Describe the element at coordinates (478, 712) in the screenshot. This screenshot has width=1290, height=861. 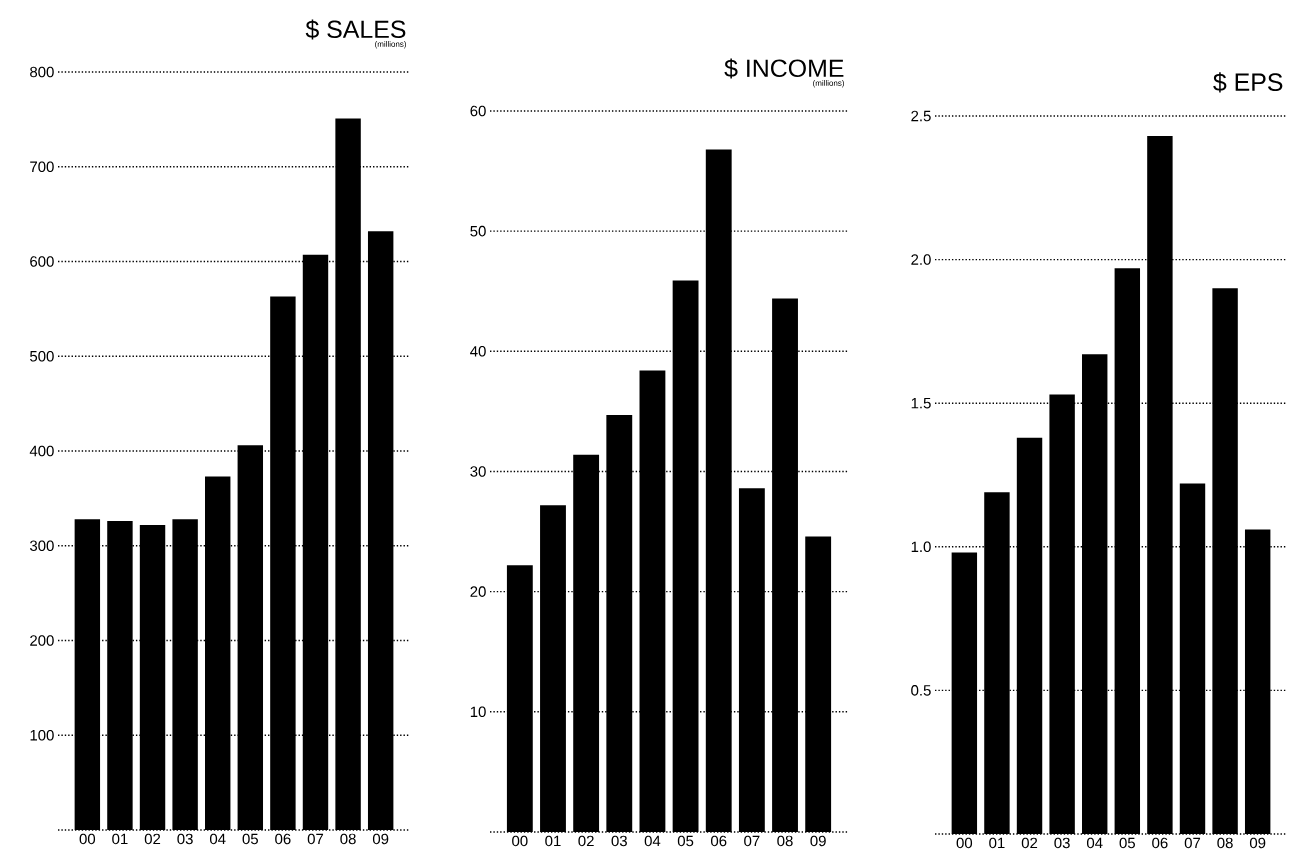
I see `y-tick-label: 10` at that location.